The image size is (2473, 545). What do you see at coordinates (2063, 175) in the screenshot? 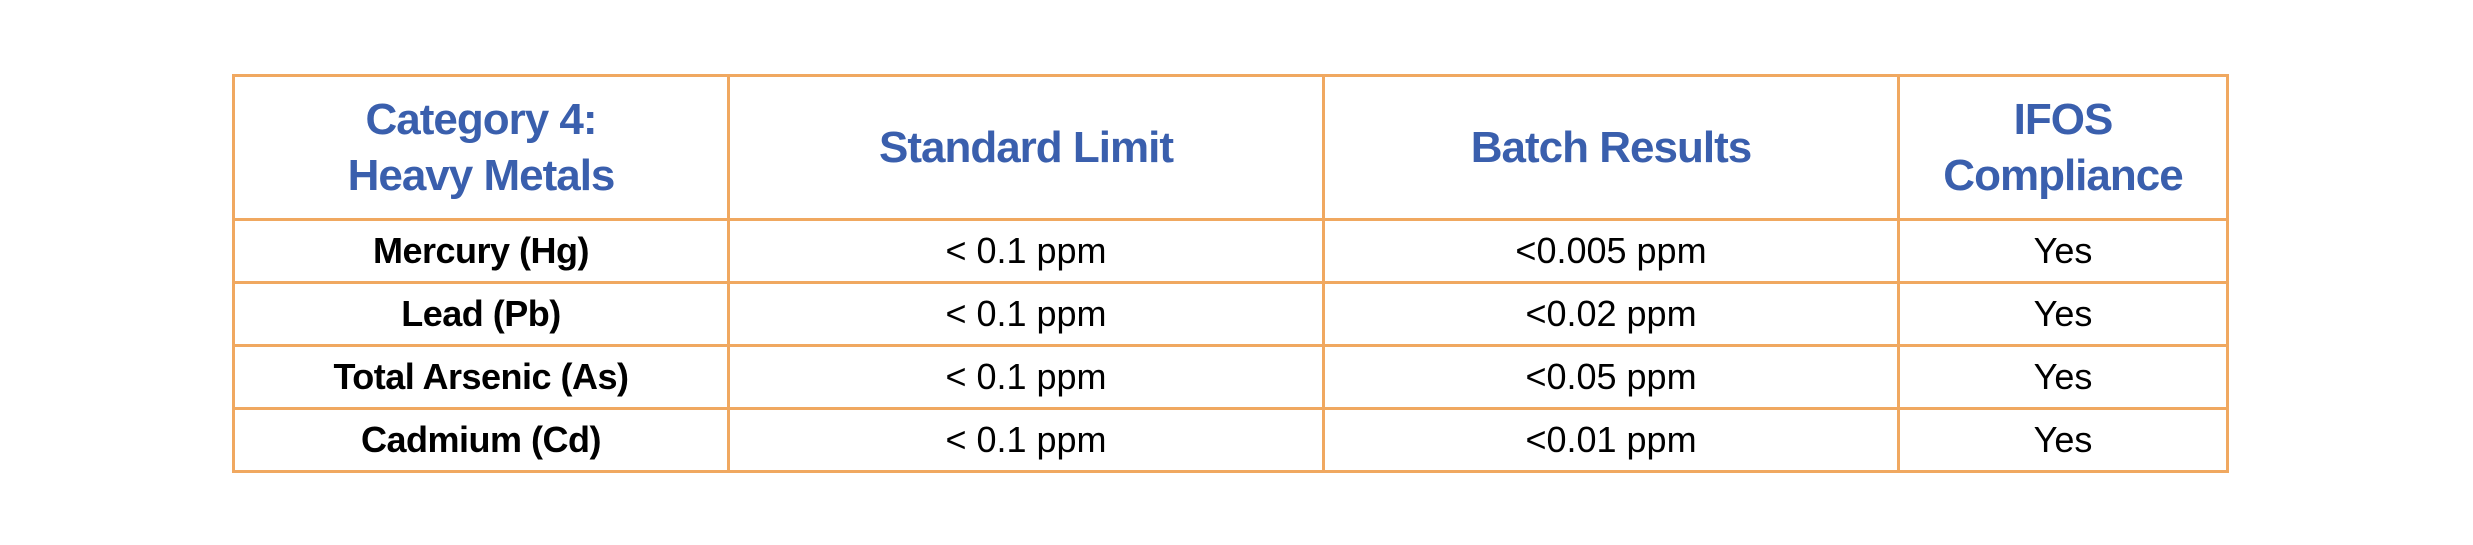
I see `header-compliance-line2: Compliance` at bounding box center [2063, 175].